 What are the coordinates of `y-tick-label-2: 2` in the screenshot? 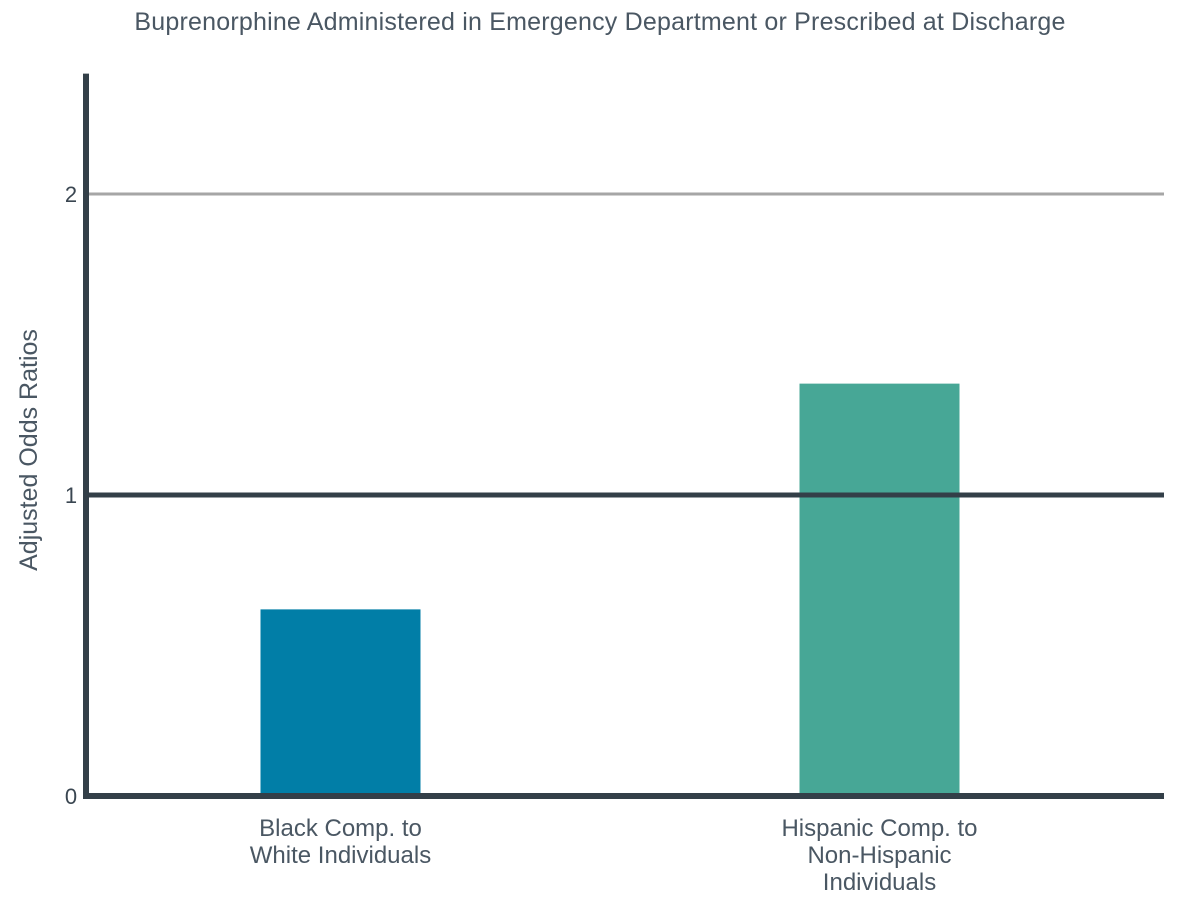 It's located at (71, 194).